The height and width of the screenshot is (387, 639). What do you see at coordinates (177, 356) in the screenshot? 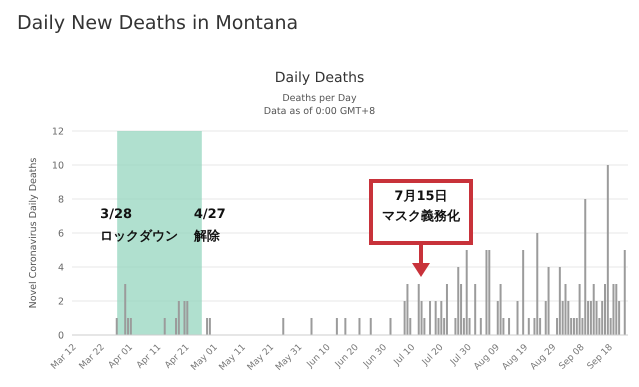
I see `x-tick-label: Apr 21` at bounding box center [177, 356].